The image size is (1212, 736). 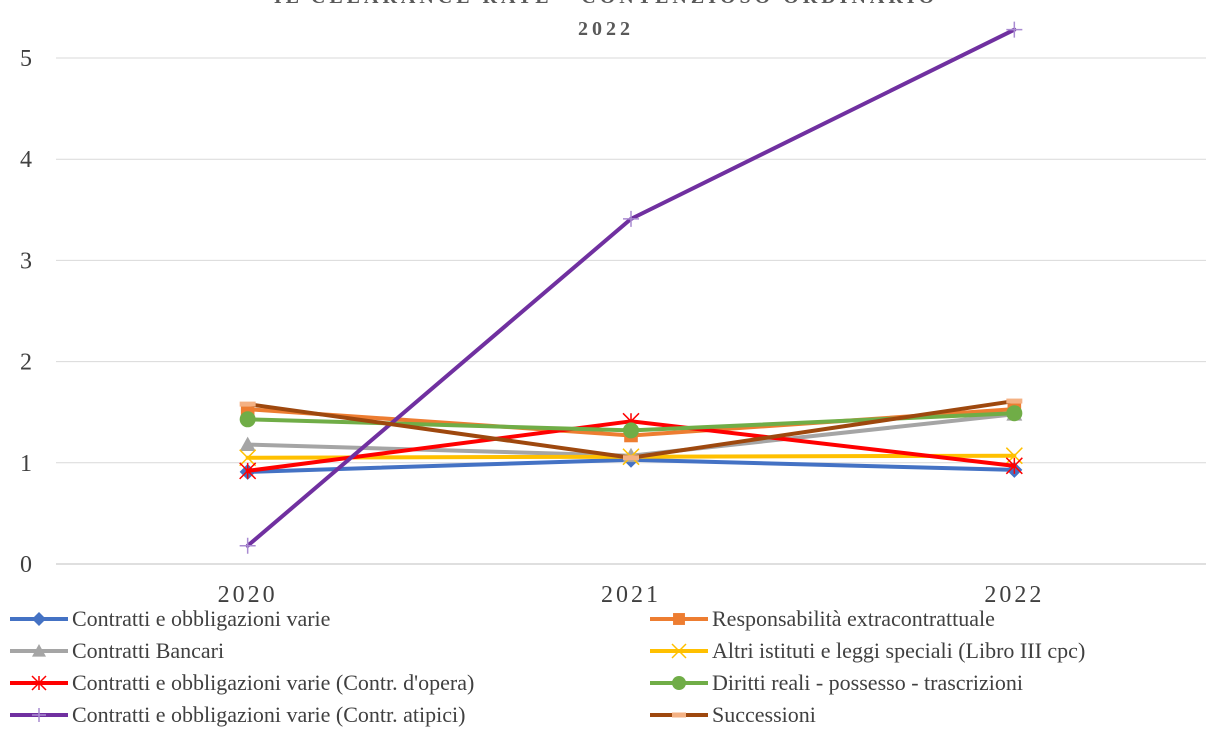 I want to click on legend-label: Contratti Bancari, so click(x=148, y=650).